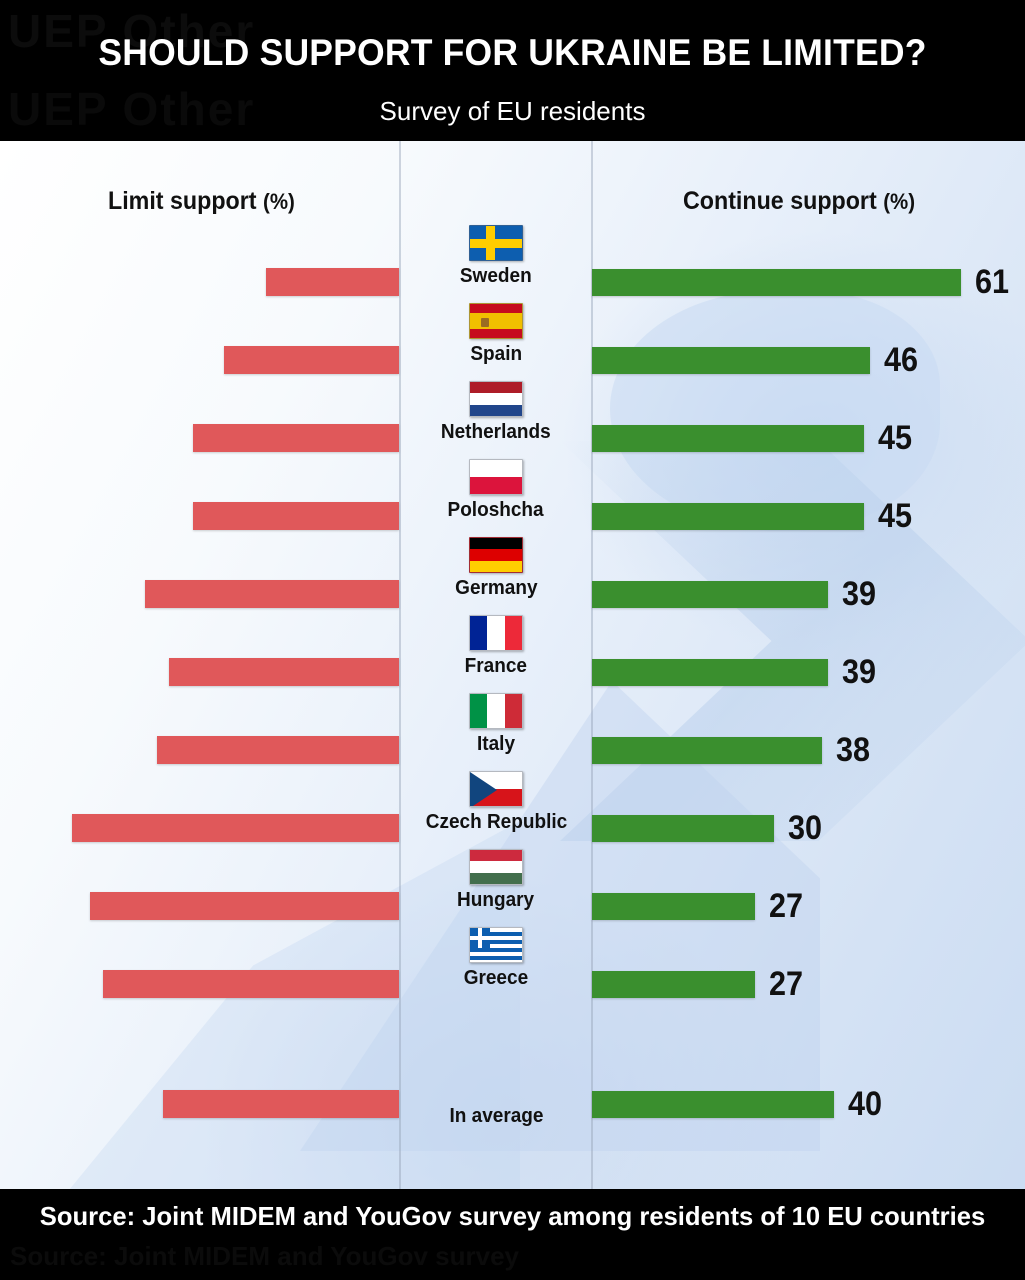 This screenshot has height=1280, width=1025. Describe the element at coordinates (899, 201) in the screenshot. I see `column-header-continue-unit: (%)` at that location.